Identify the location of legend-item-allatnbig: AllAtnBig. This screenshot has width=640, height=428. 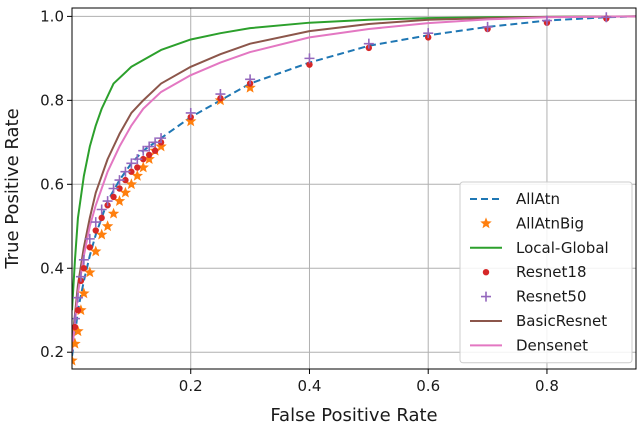
(532, 223).